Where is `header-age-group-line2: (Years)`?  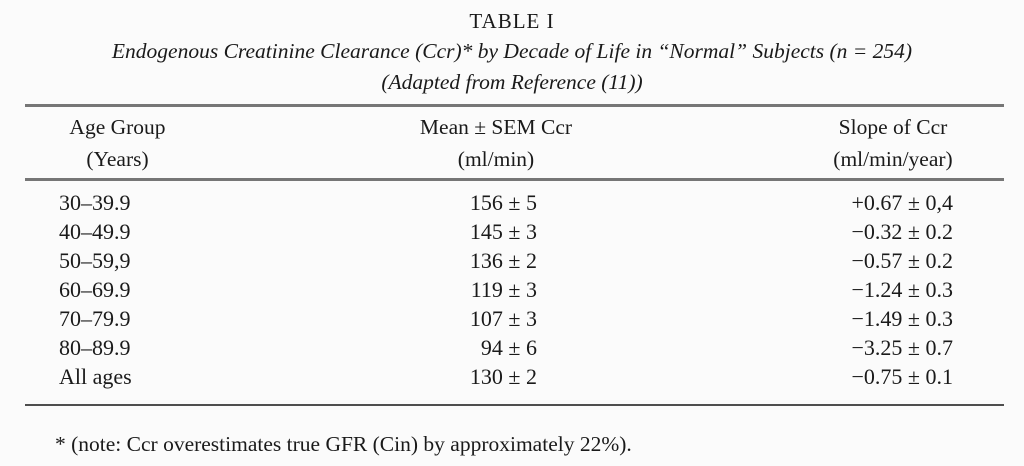 header-age-group-line2: (Years) is located at coordinates (117, 159).